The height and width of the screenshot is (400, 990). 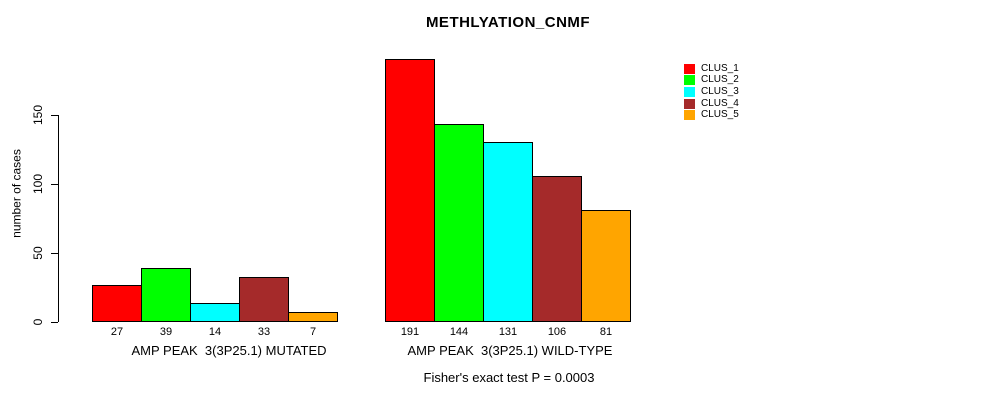 I want to click on annotation-text: Fisher's exact test P = 0.0003, so click(x=509, y=377).